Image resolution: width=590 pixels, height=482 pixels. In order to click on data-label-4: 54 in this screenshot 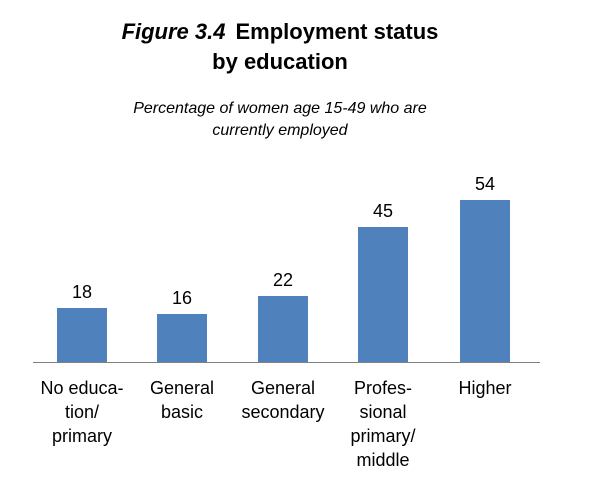, I will do `click(485, 184)`.